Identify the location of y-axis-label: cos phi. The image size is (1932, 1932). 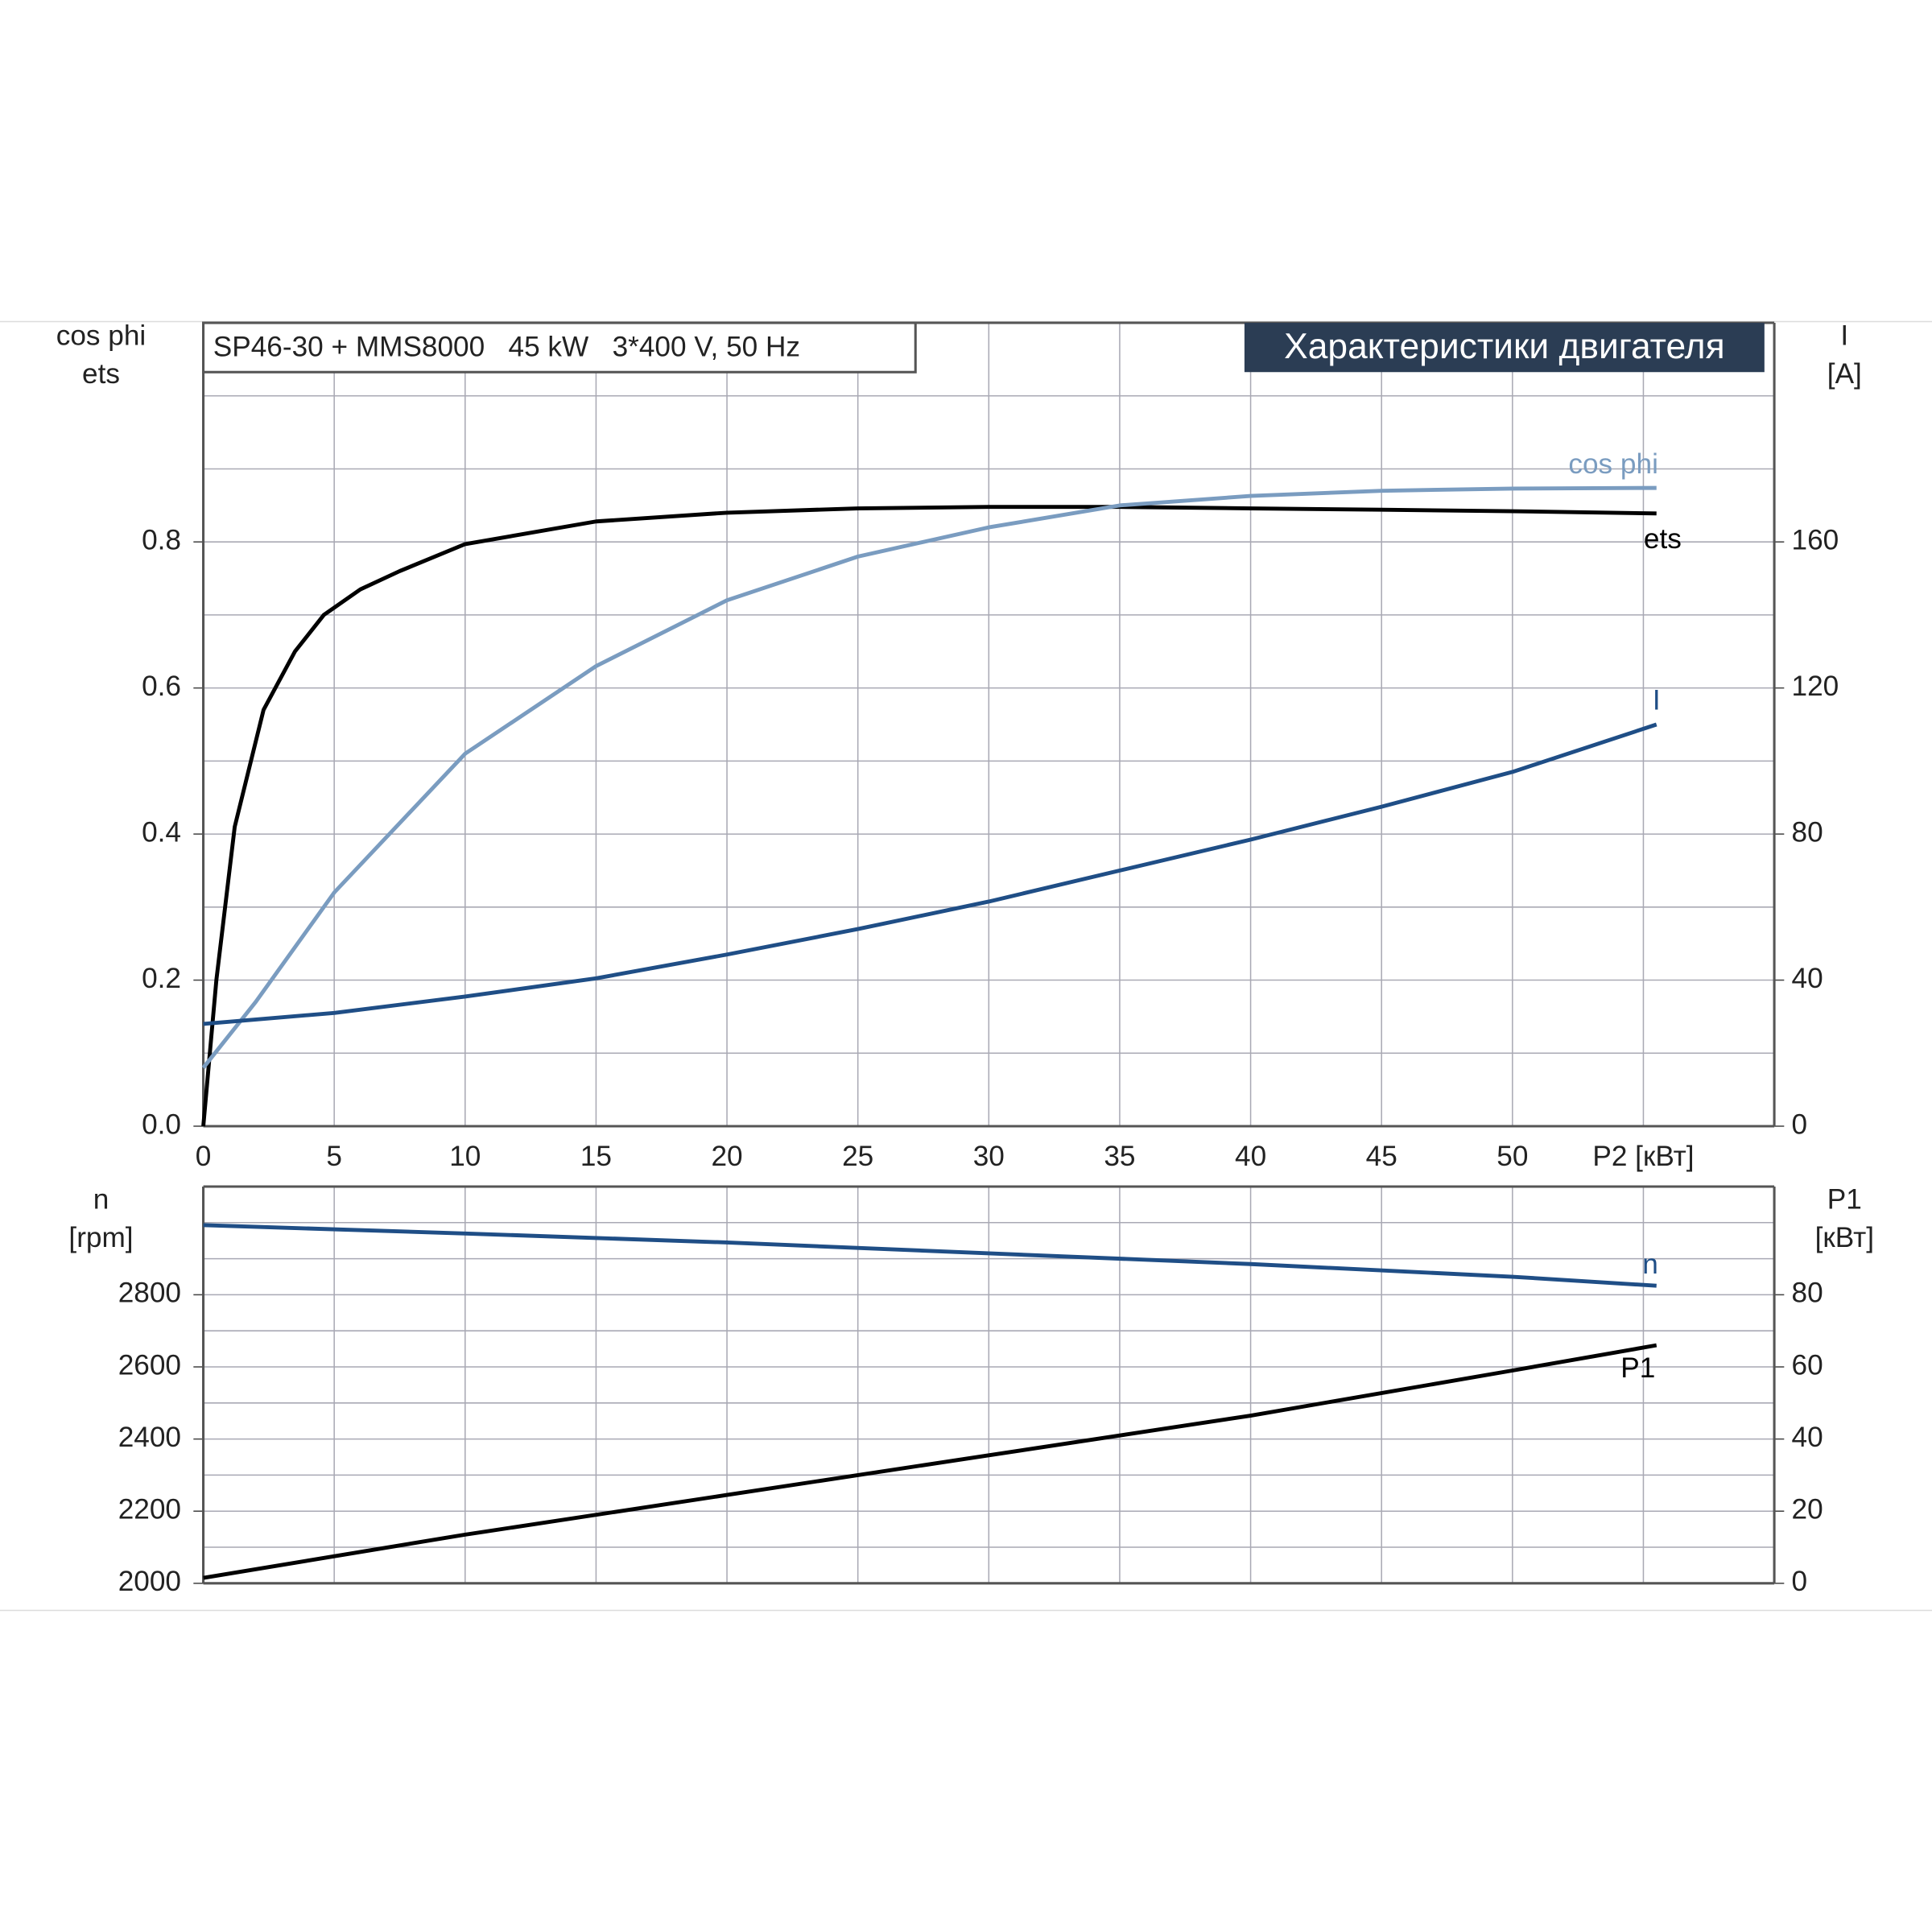
(101, 336).